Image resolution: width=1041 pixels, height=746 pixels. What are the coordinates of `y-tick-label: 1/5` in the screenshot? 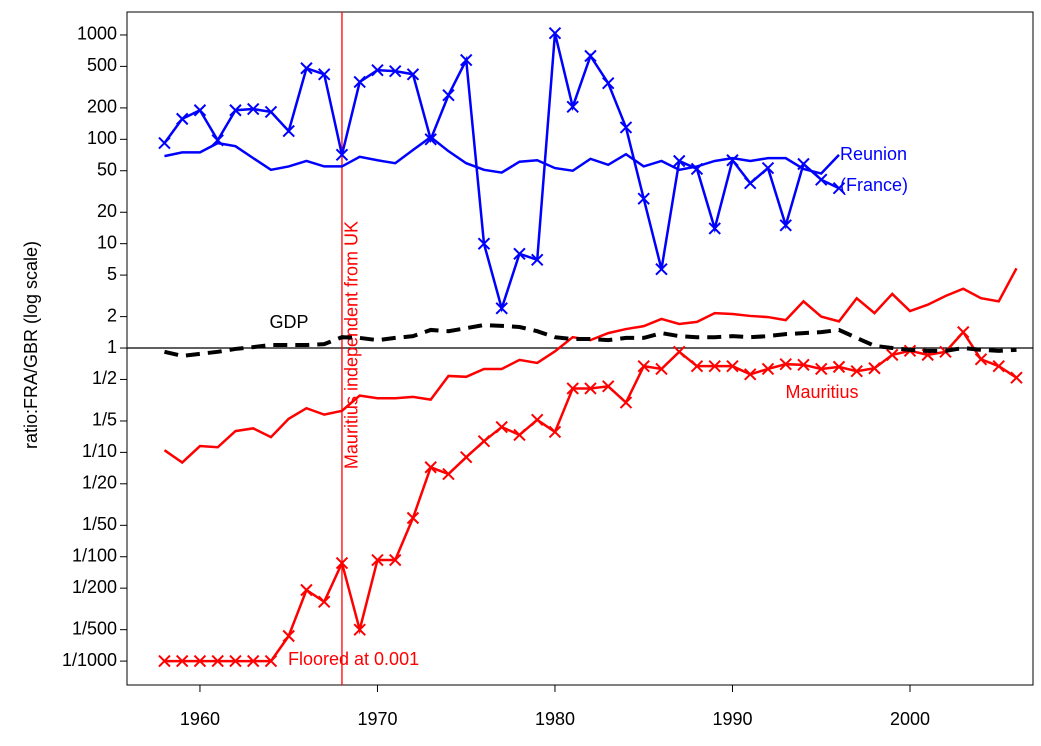 It's located at (104, 420).